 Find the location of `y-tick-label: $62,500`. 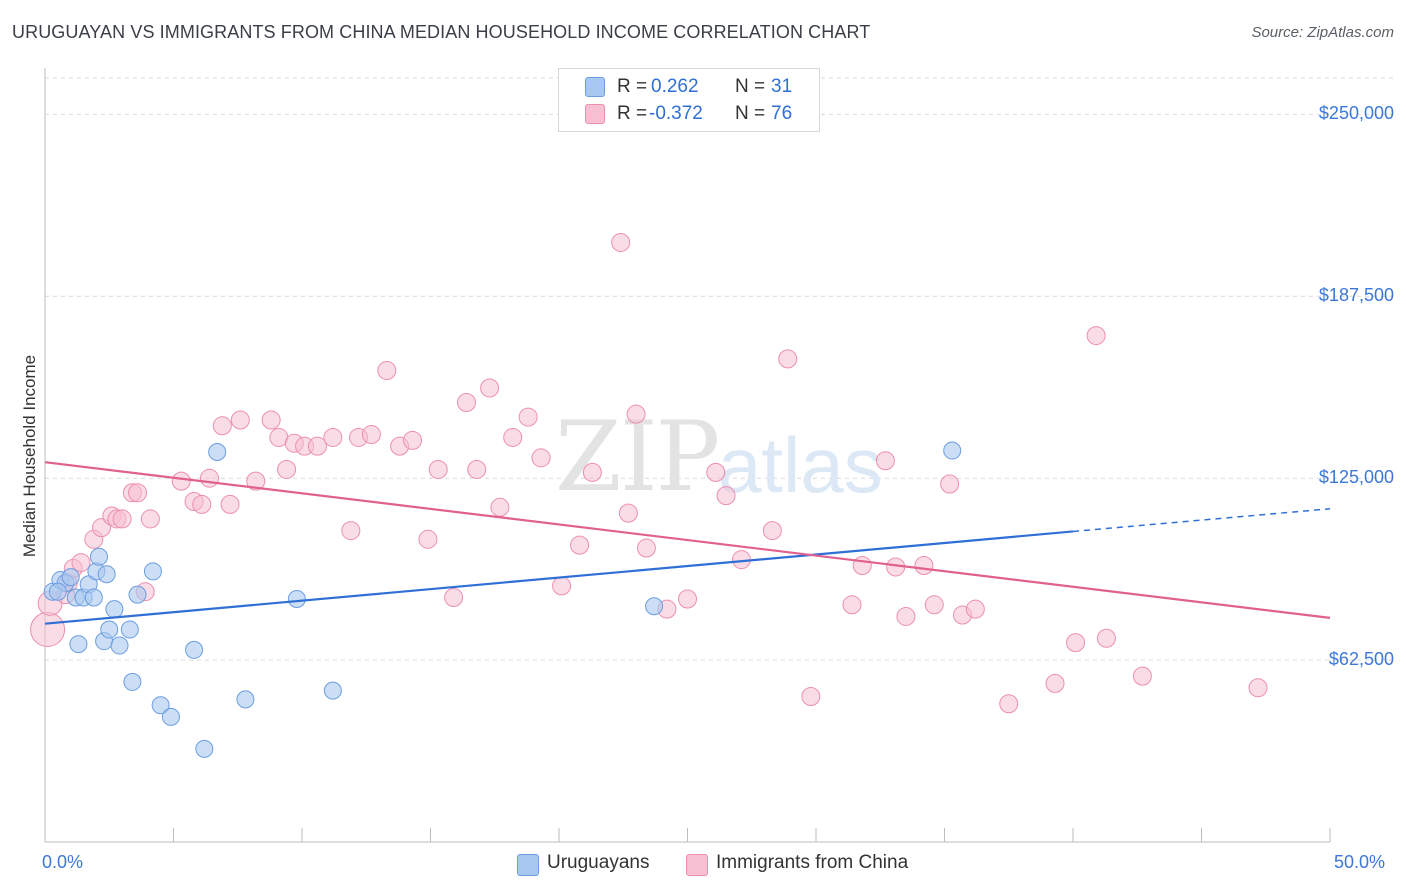

y-tick-label: $62,500 is located at coordinates (1361, 659).